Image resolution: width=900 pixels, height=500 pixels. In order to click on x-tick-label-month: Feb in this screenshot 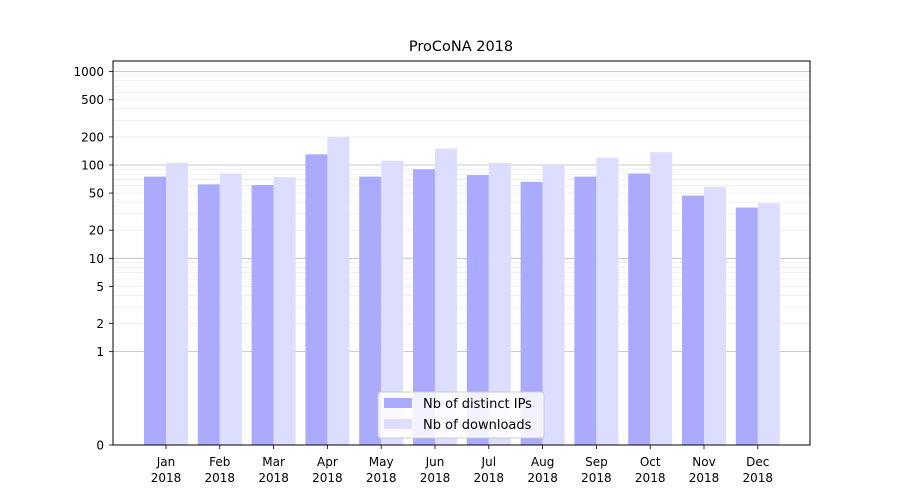, I will do `click(219, 462)`.